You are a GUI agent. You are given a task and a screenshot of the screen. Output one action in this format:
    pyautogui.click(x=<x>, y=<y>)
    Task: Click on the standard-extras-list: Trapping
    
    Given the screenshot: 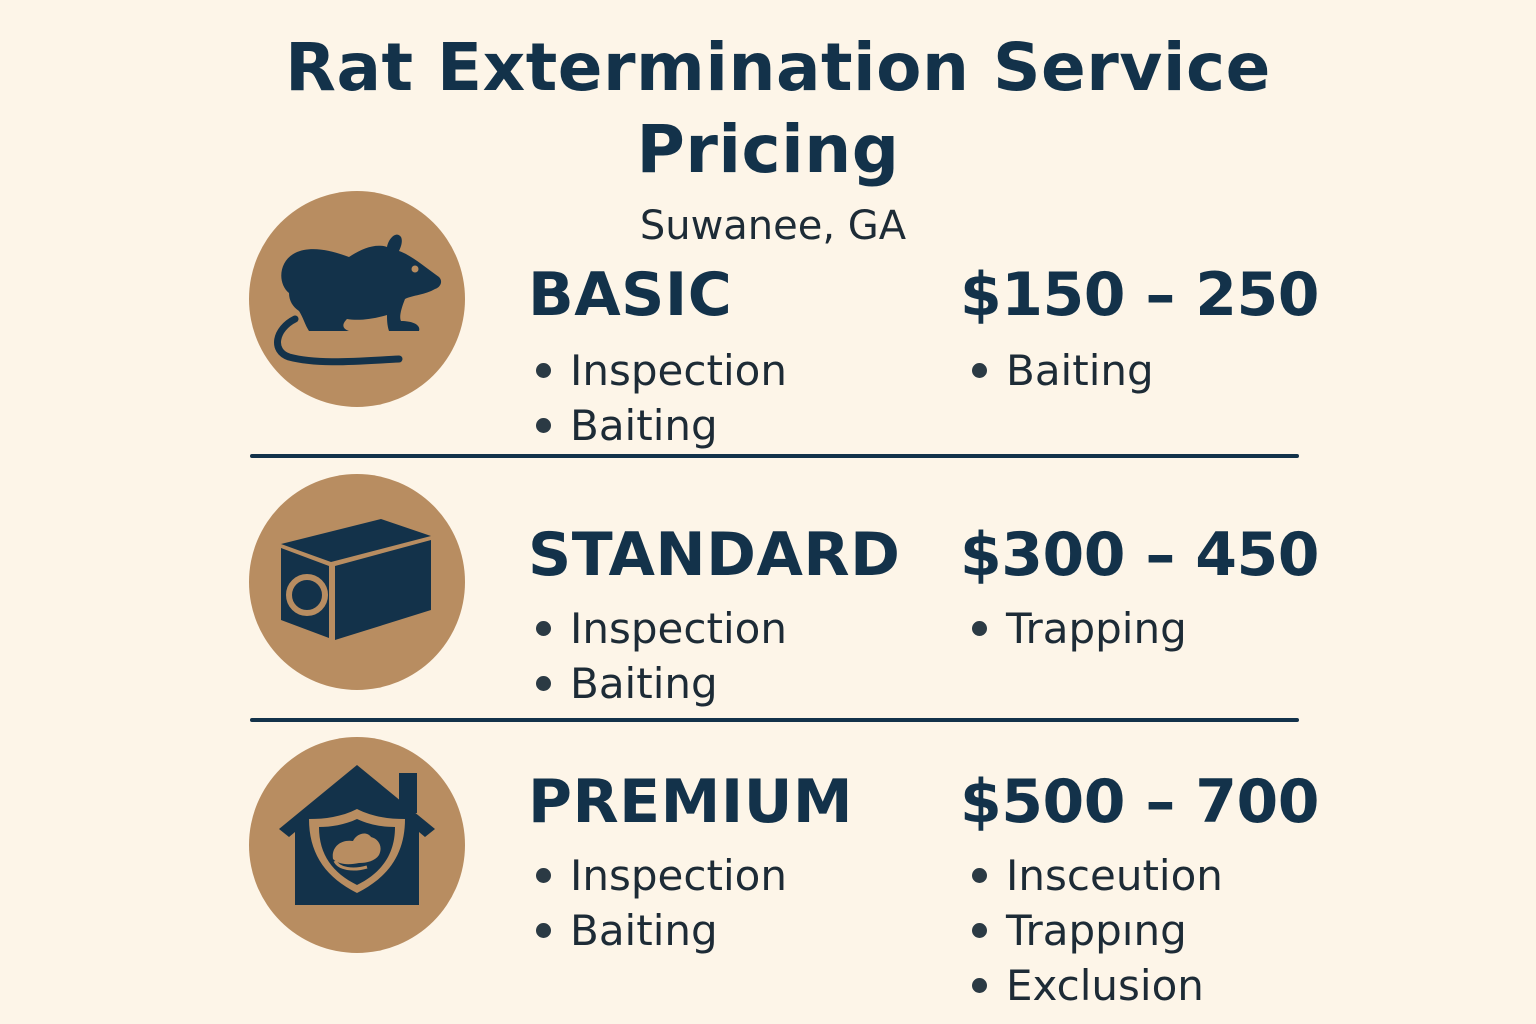 What is the action you would take?
    pyautogui.click(x=1075, y=628)
    